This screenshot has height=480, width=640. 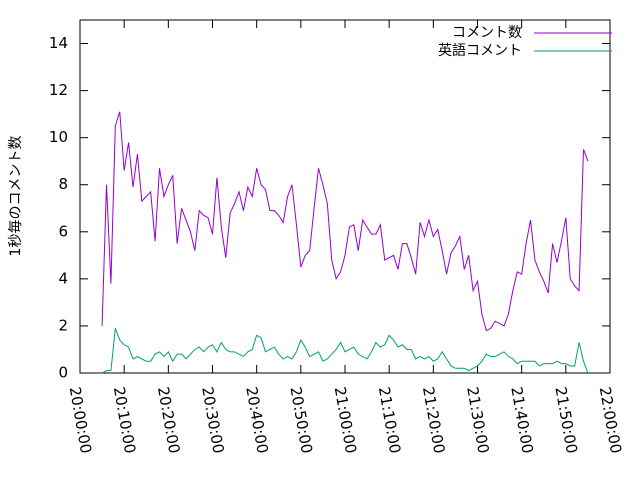 I want to click on y-tick-label: 0, so click(x=63, y=373).